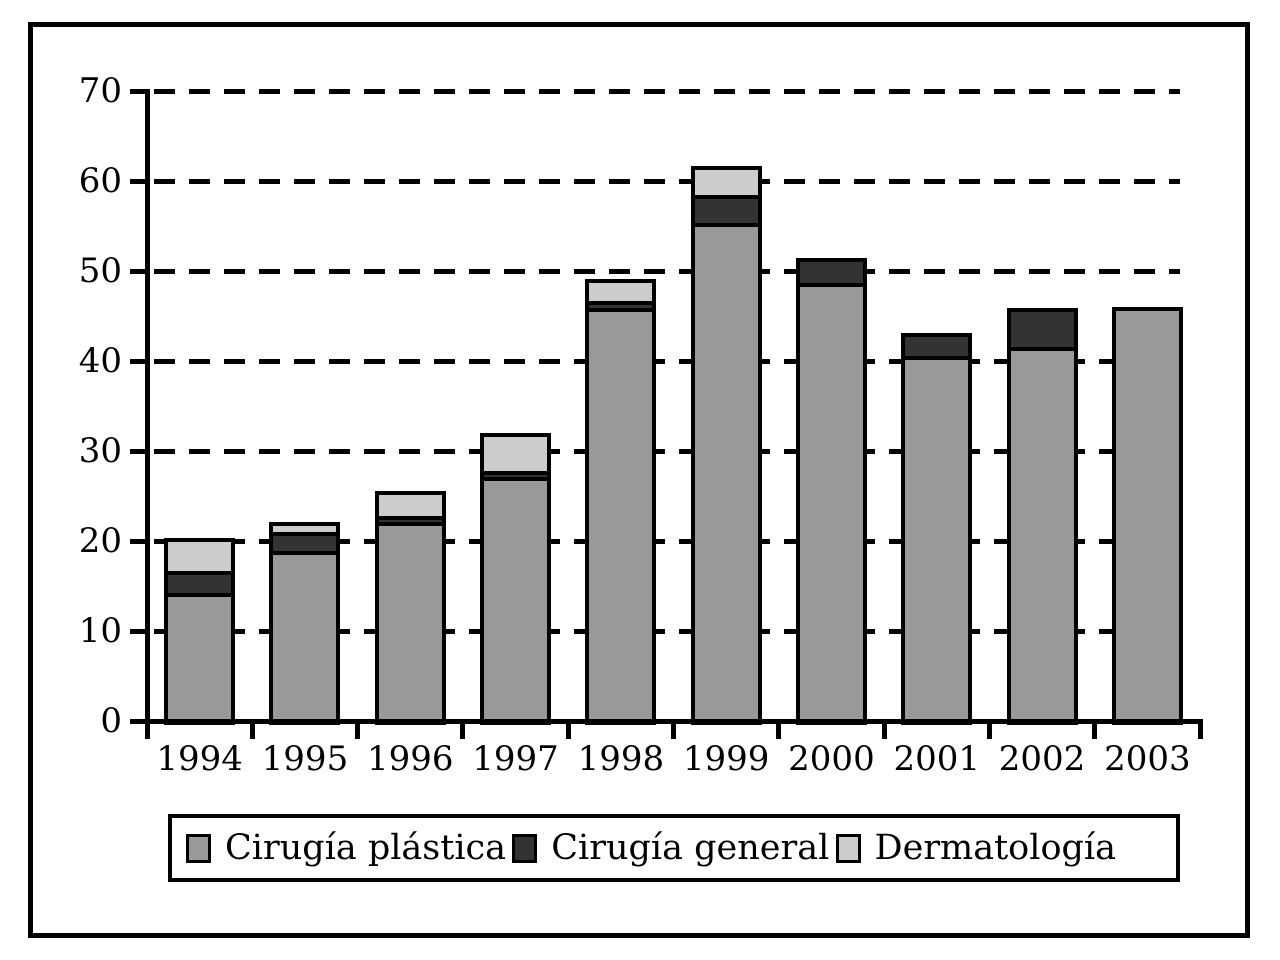 This screenshot has height=960, width=1280. I want to click on bar-1997-cirugia-plastica, so click(516, 601).